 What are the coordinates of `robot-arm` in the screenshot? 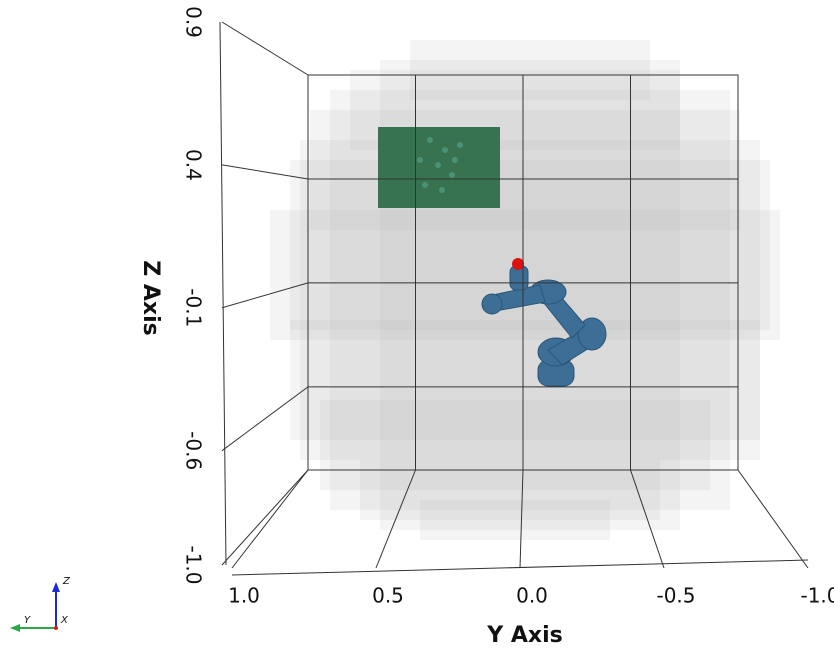 It's located at (544, 322).